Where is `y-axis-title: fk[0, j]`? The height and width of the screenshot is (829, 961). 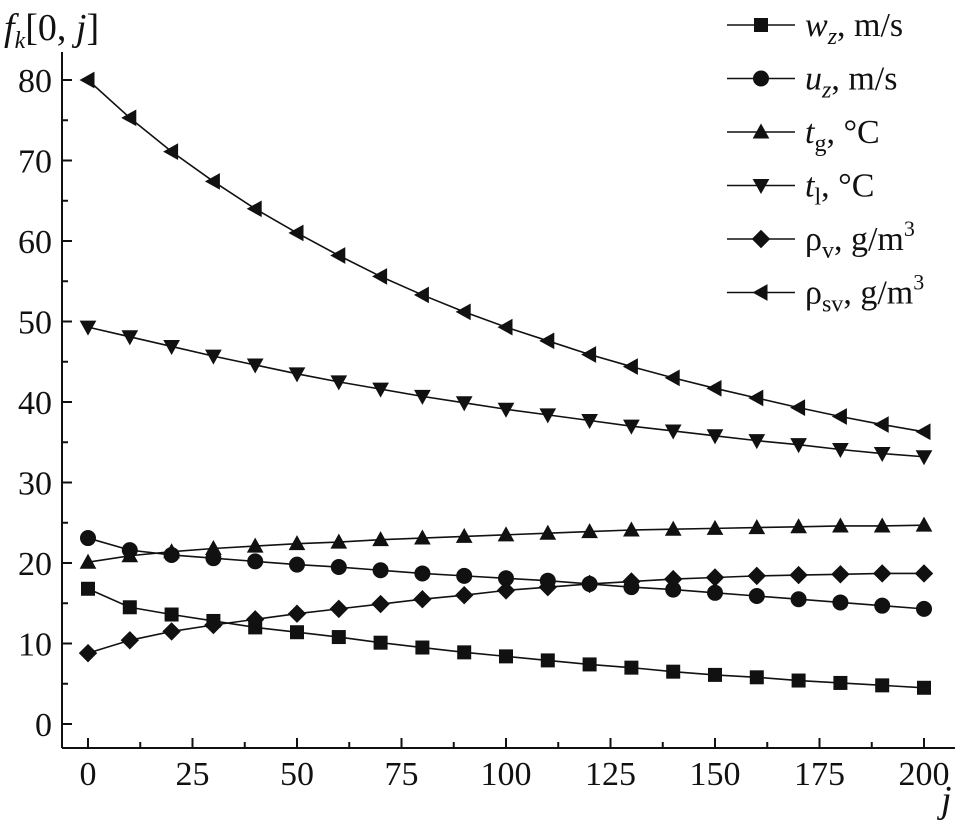 y-axis-title: fk[0, j] is located at coordinates (51, 30).